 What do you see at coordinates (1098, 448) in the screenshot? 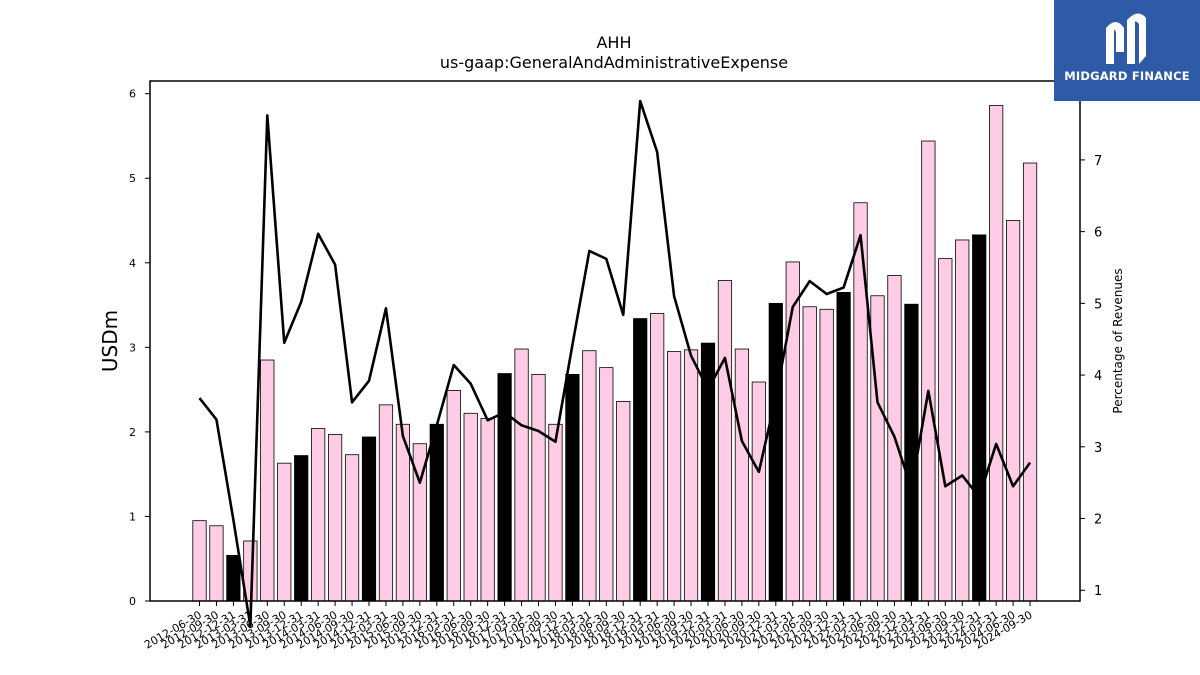
I see `y2-tick-label: 3` at bounding box center [1098, 448].